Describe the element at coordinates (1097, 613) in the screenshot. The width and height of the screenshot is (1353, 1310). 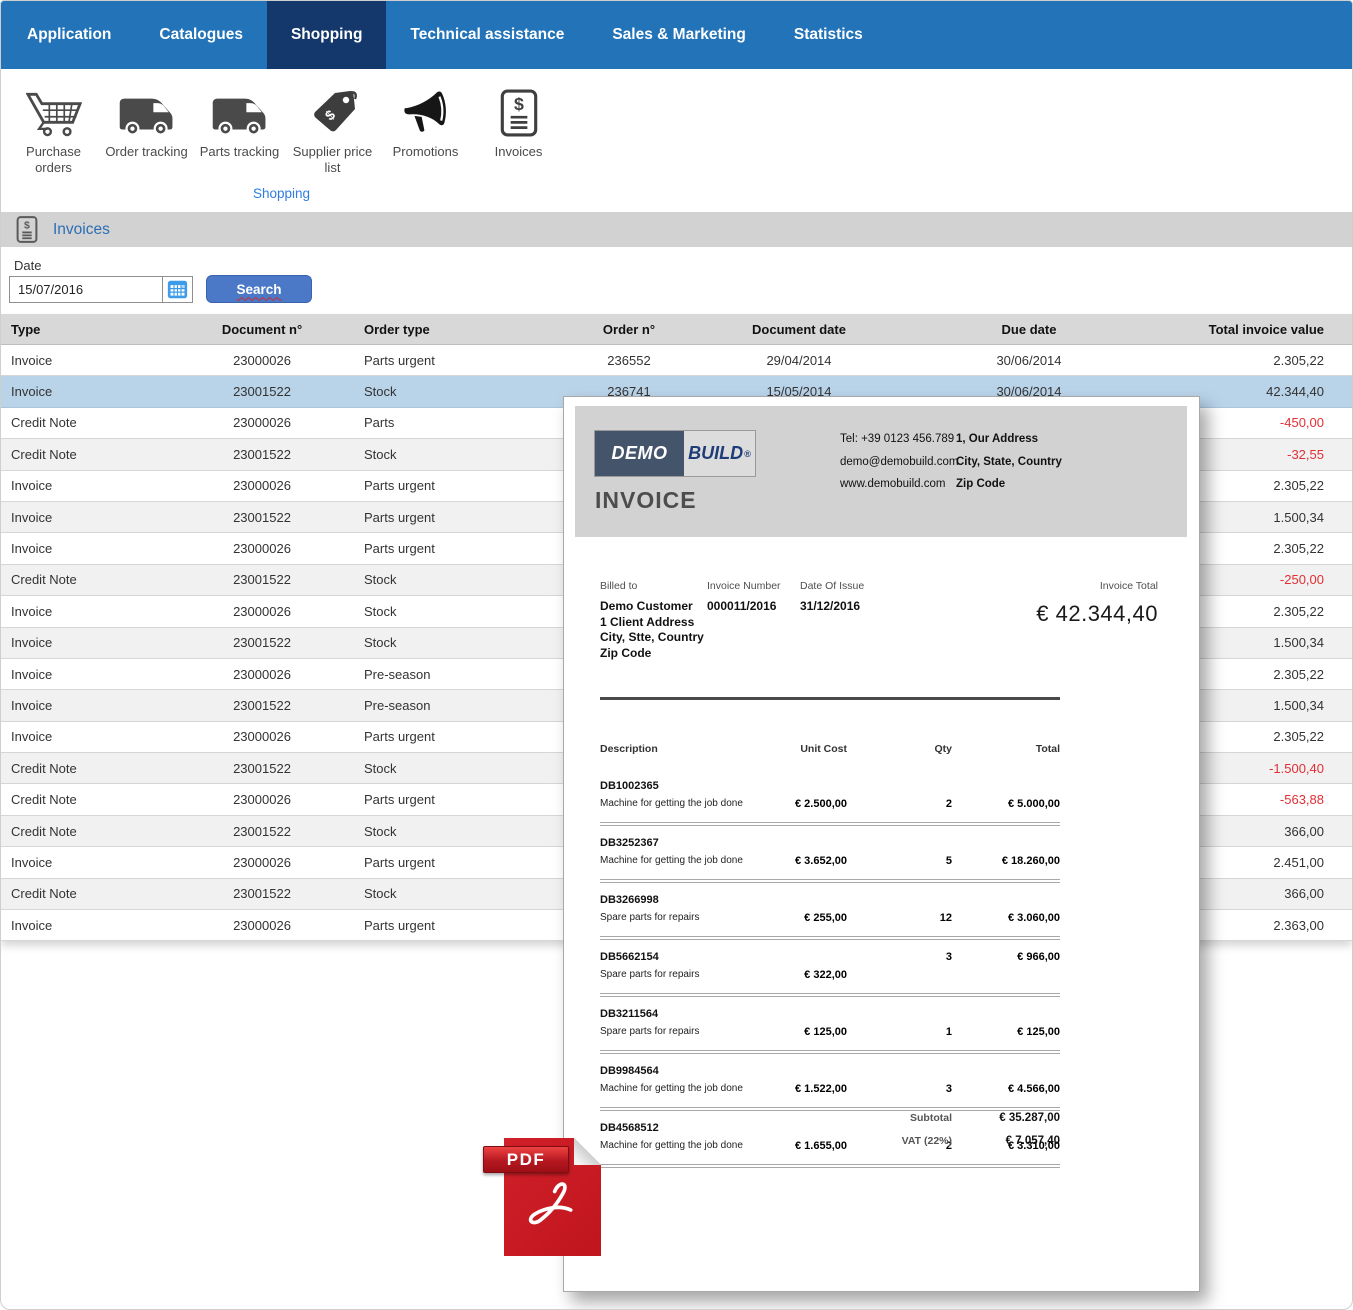
I see `invoice-total-value: € 42.344,40` at that location.